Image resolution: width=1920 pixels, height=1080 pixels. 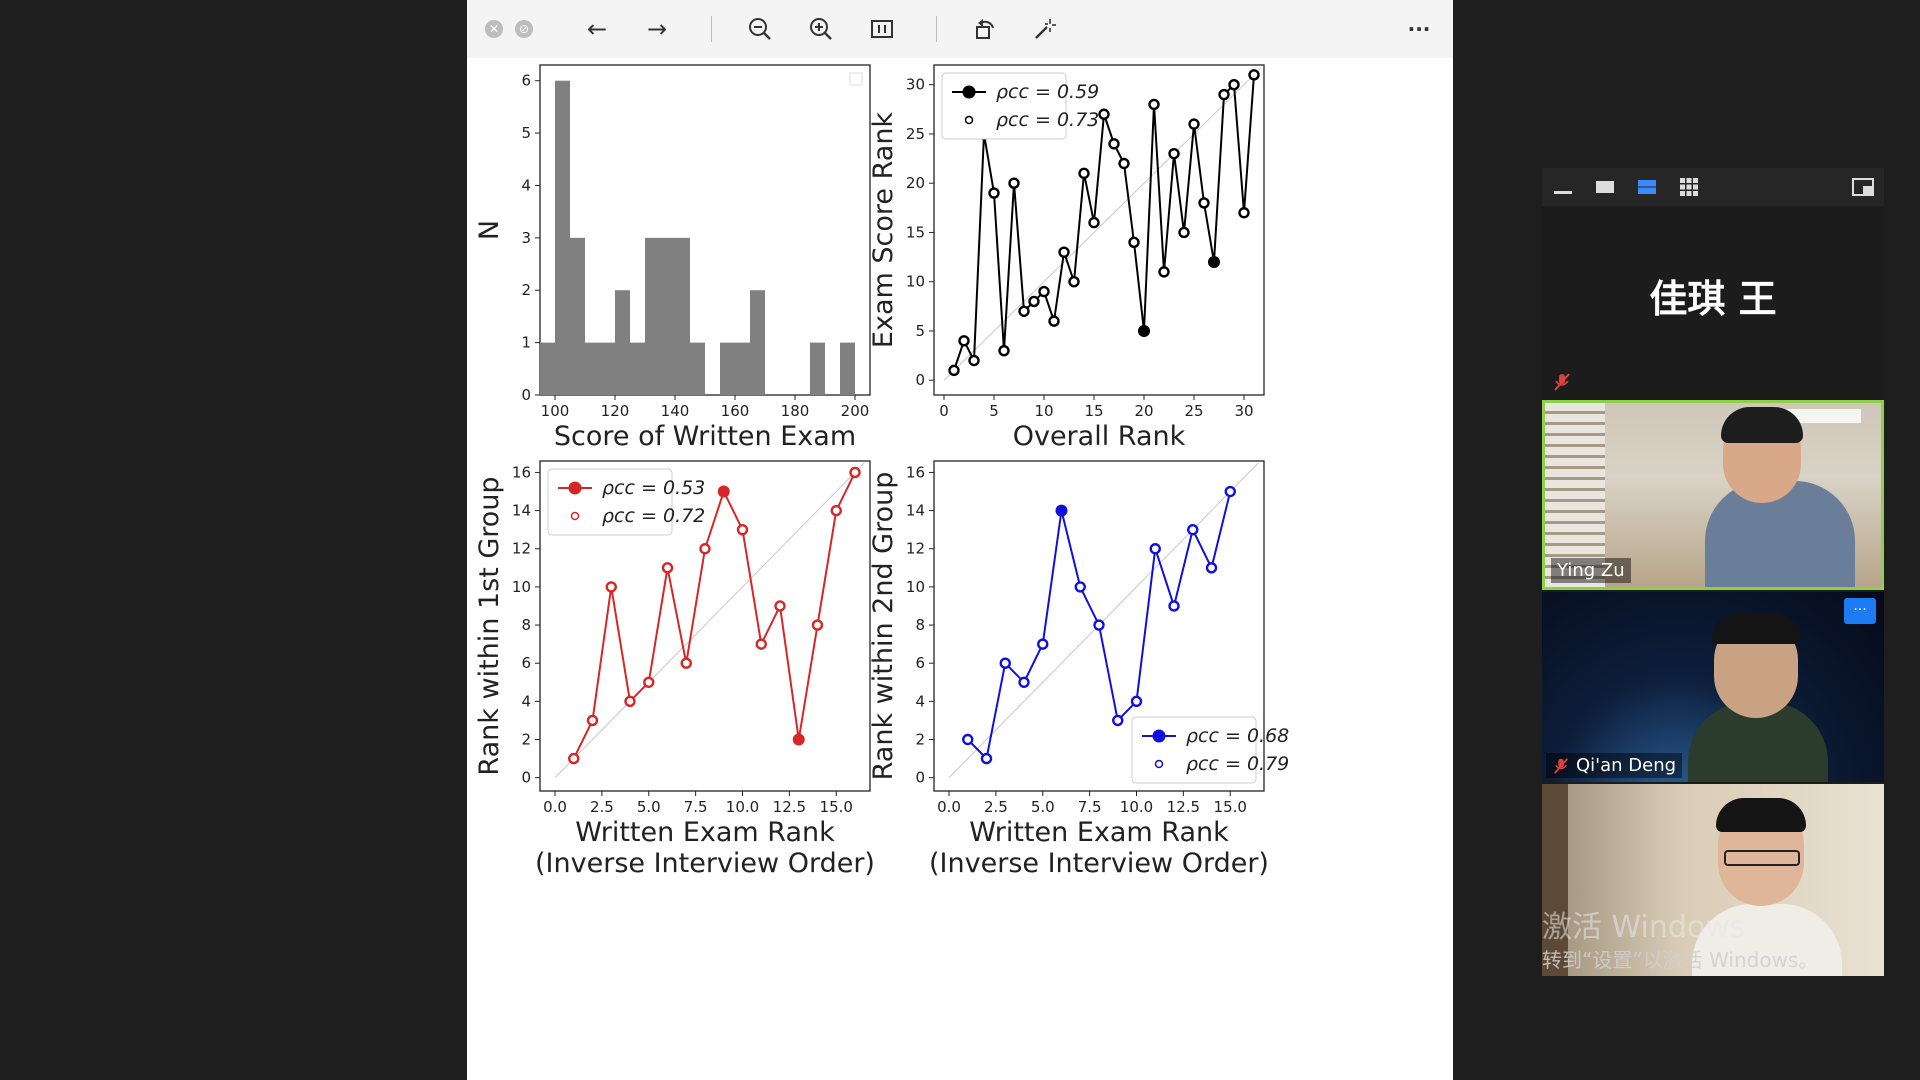 What do you see at coordinates (760, 29) in the screenshot?
I see `zoom-out-button` at bounding box center [760, 29].